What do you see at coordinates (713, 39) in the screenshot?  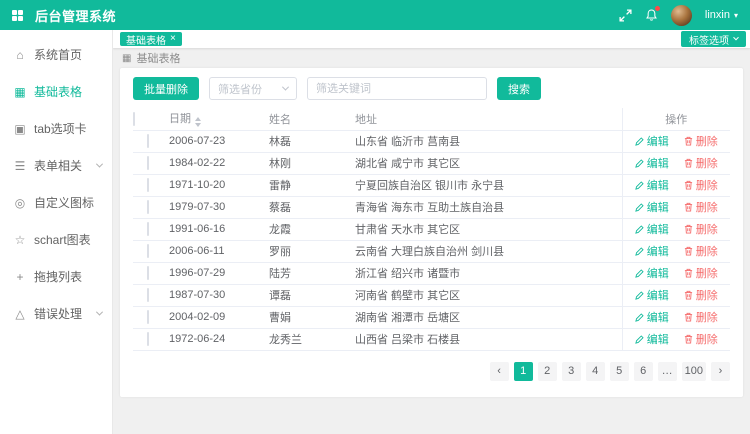 I see `tag-options-button: 标签选项` at bounding box center [713, 39].